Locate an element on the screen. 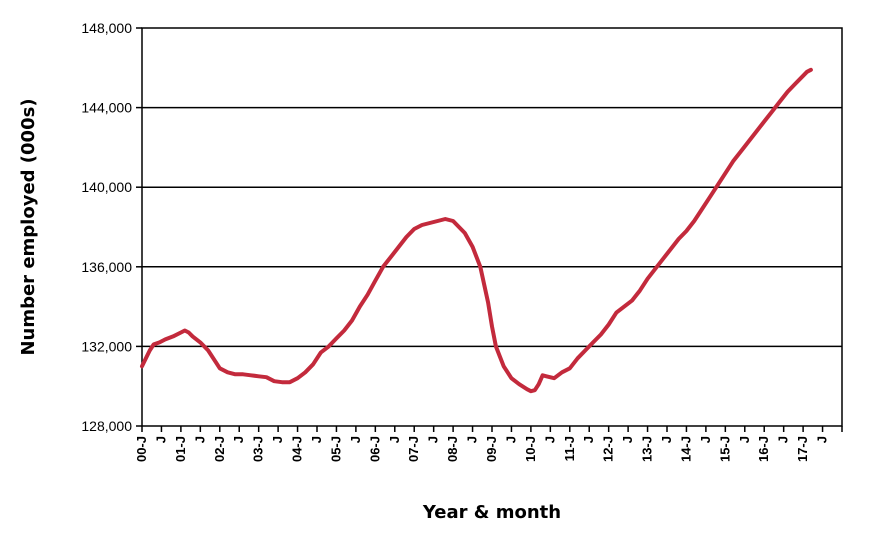 The image size is (870, 538). x-tick-label: 08-J is located at coordinates (452, 449).